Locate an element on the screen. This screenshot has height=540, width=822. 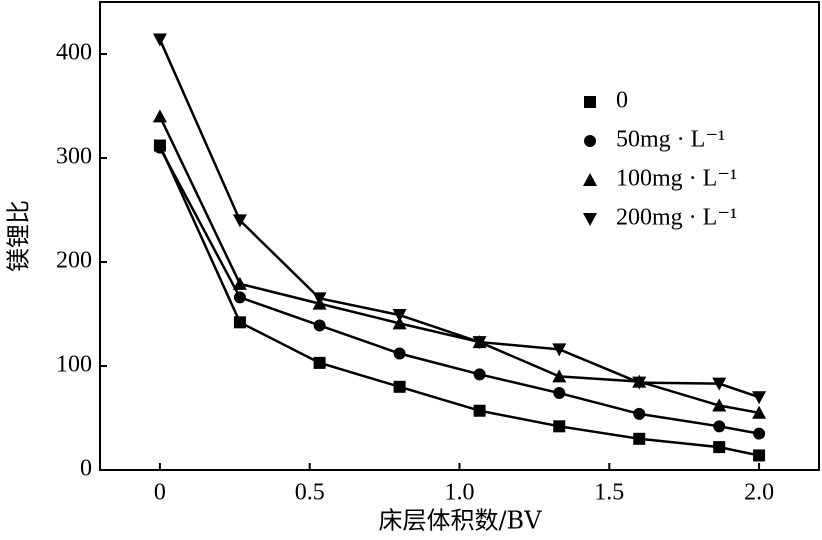
y-tick-label: 400 is located at coordinates (74, 53).